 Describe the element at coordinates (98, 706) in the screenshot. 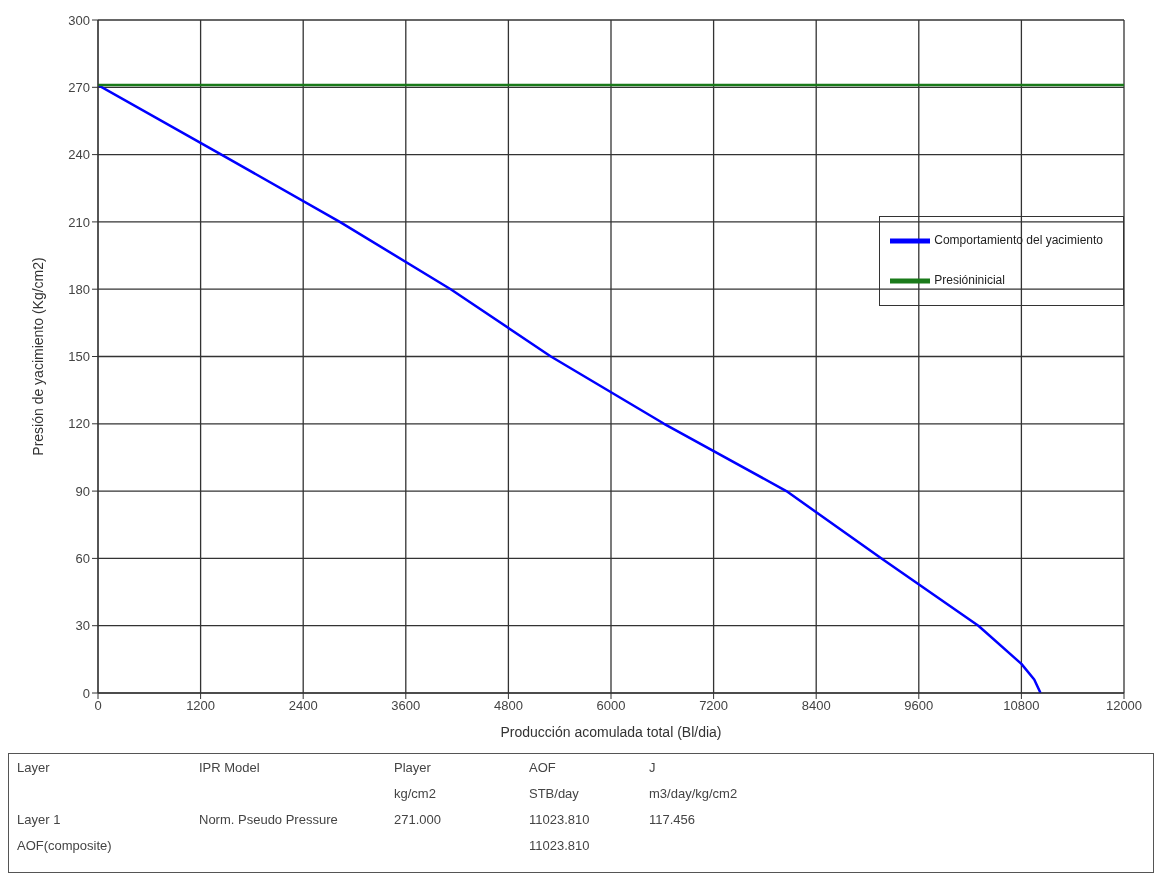

I see `x-tick-label: 0` at that location.